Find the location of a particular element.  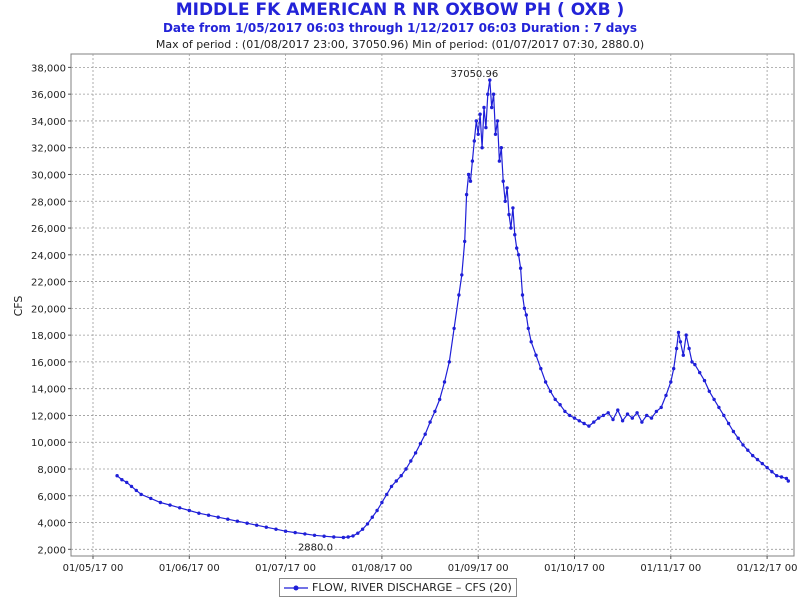

y-tick-label: 28,000 is located at coordinates (48, 202).